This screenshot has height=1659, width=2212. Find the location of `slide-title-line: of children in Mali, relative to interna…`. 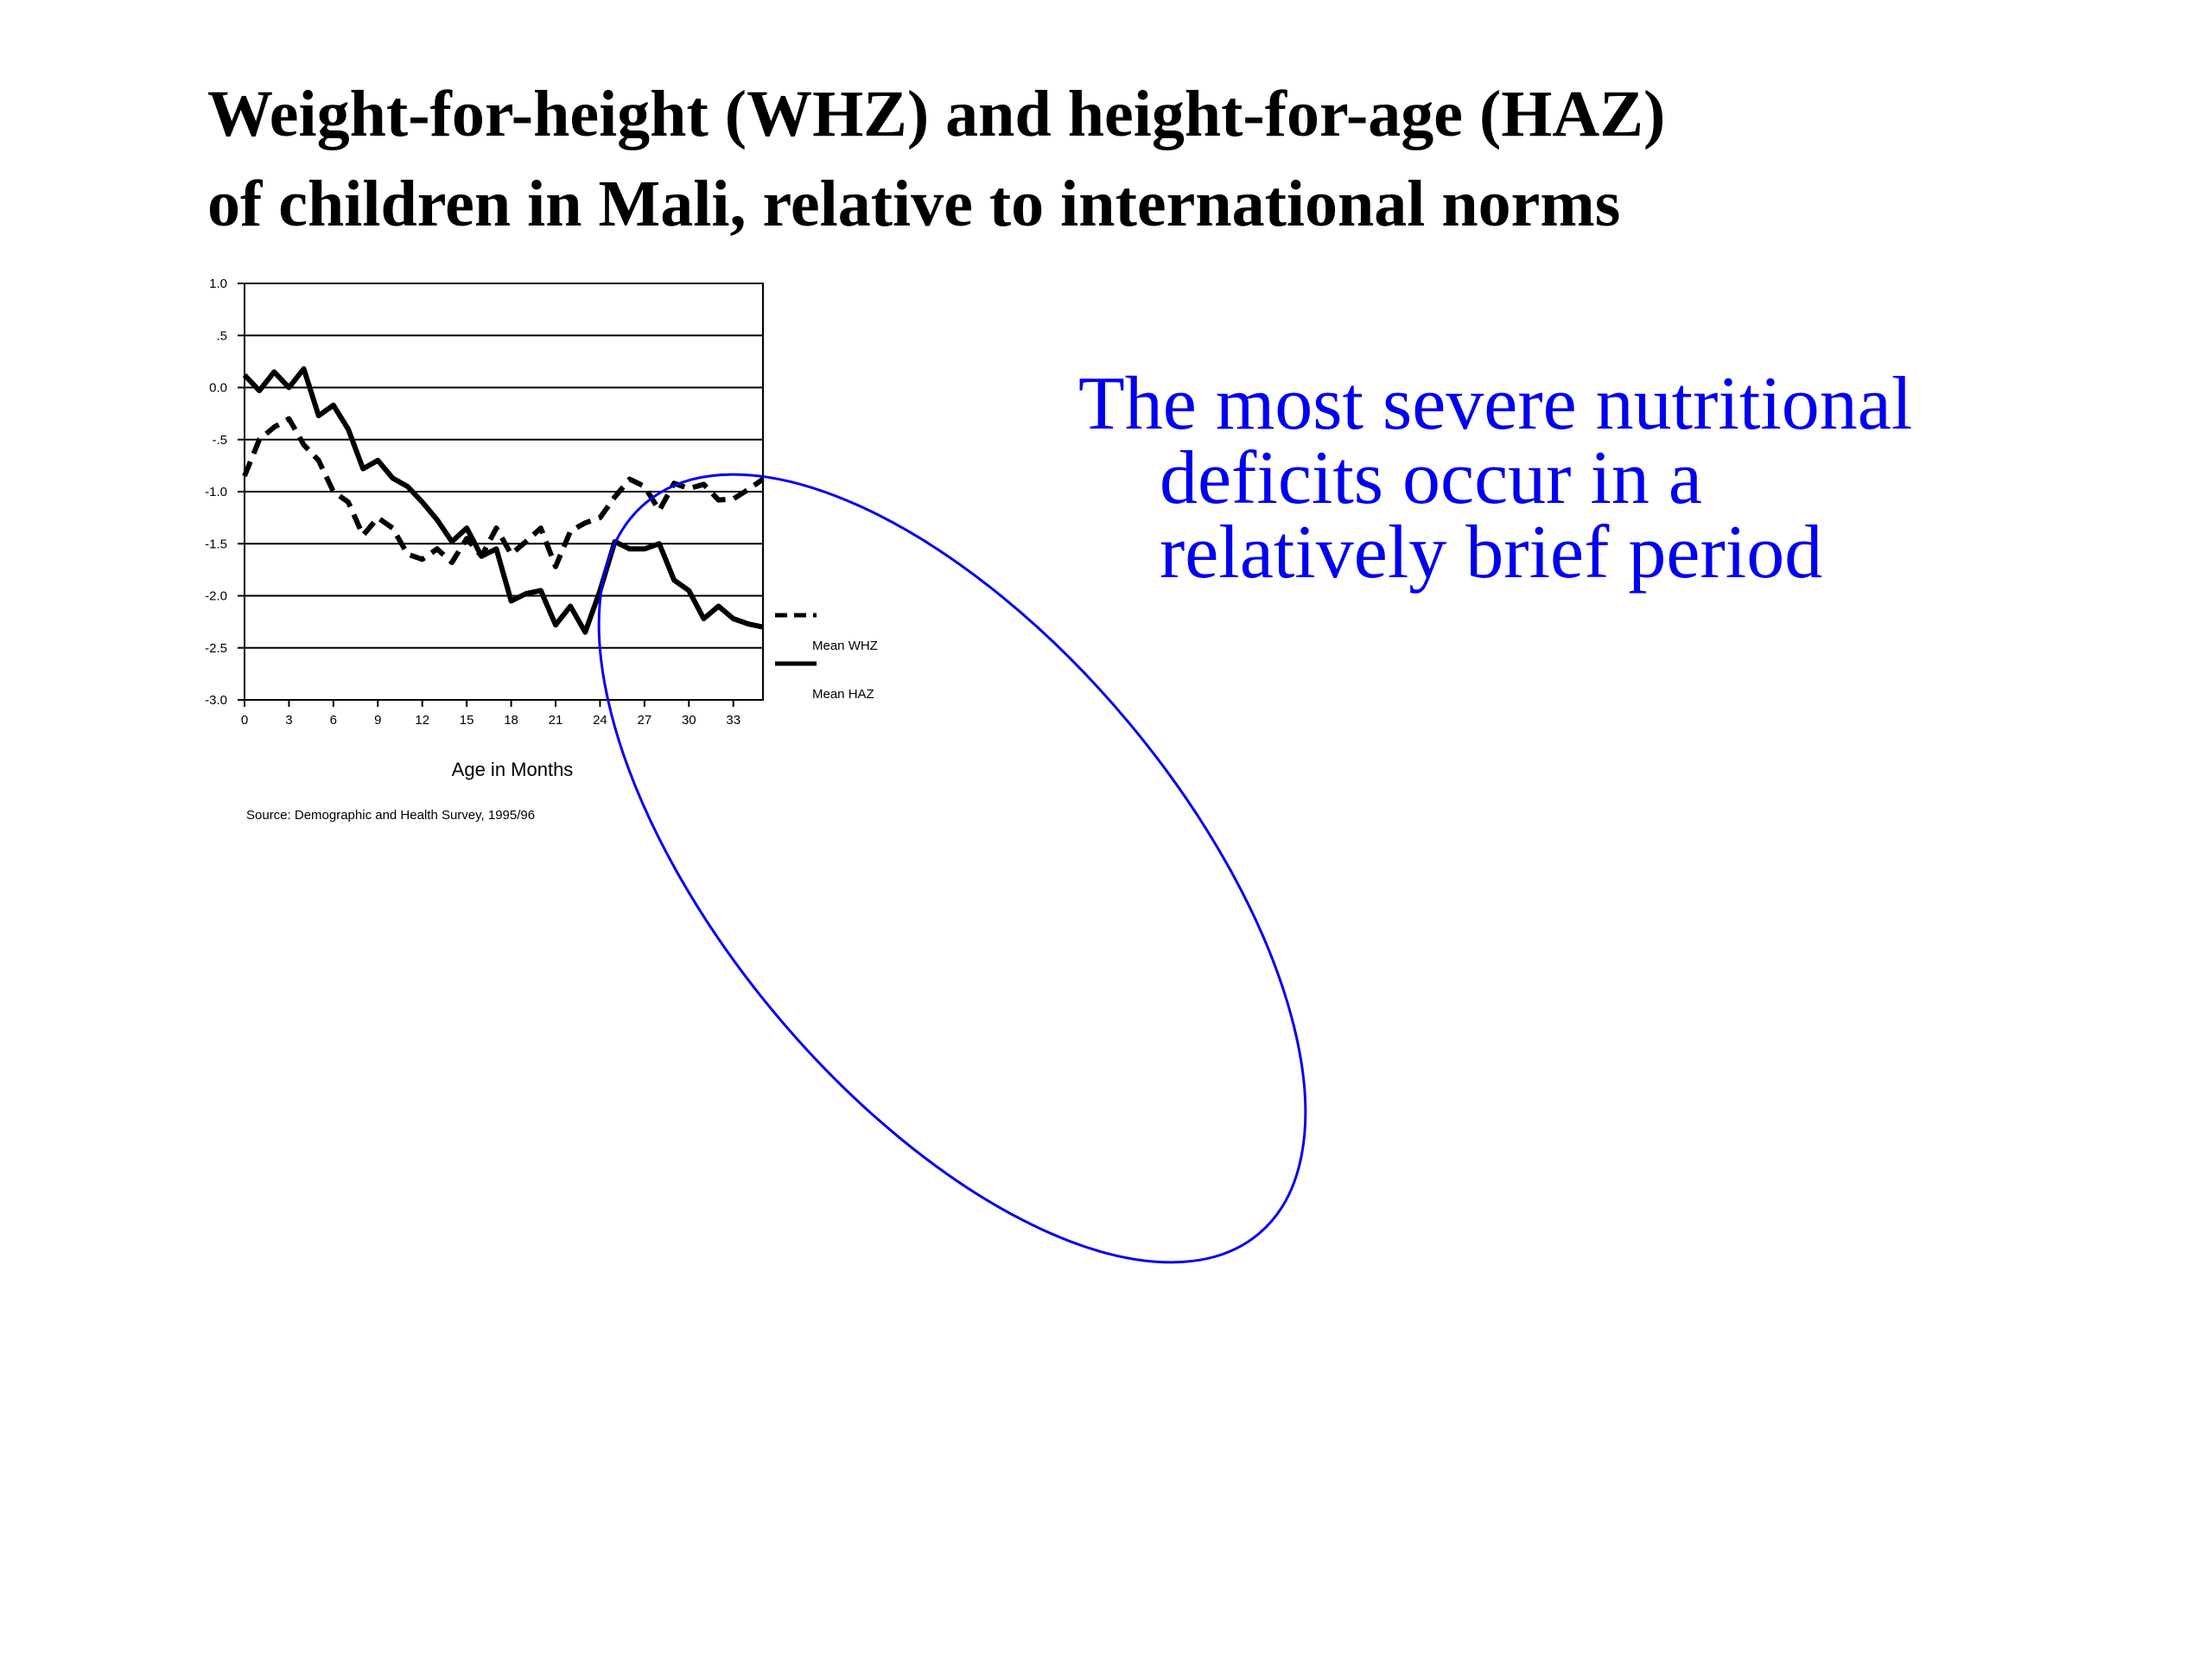

slide-title-line: of children in Mali, relative to interna… is located at coordinates (914, 204).